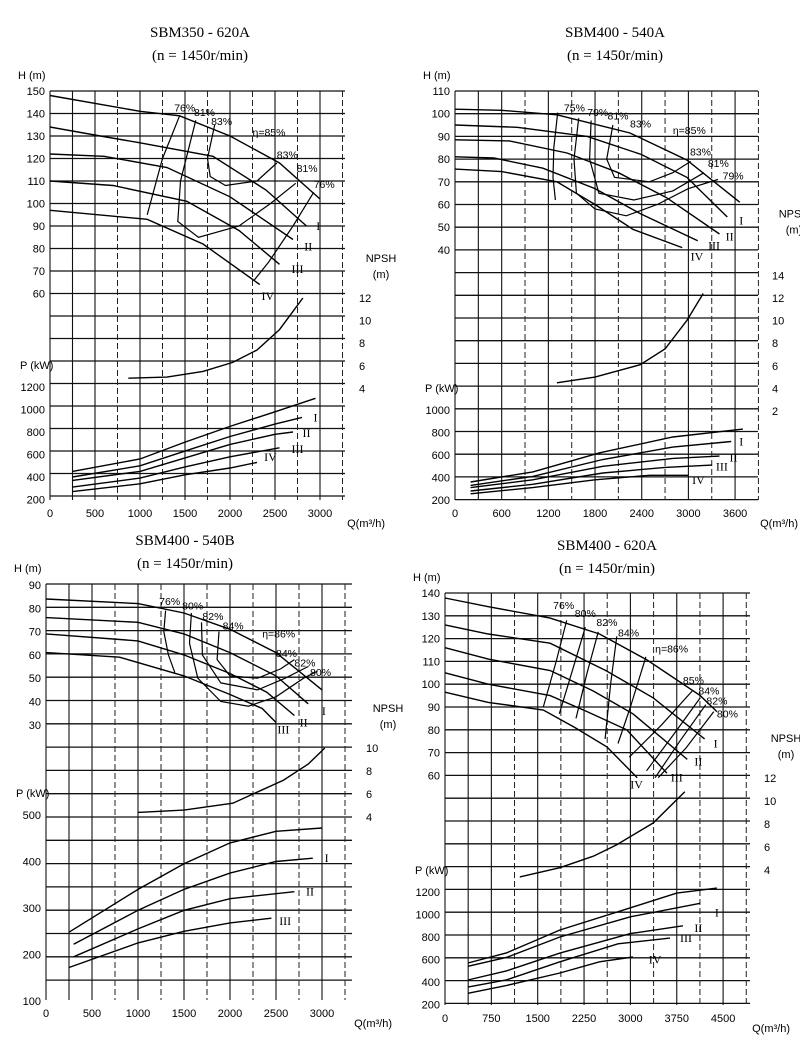 This screenshot has height=1049, width=800. Describe the element at coordinates (184, 541) in the screenshot. I see `chart-title: SBM400 - 540B` at that location.